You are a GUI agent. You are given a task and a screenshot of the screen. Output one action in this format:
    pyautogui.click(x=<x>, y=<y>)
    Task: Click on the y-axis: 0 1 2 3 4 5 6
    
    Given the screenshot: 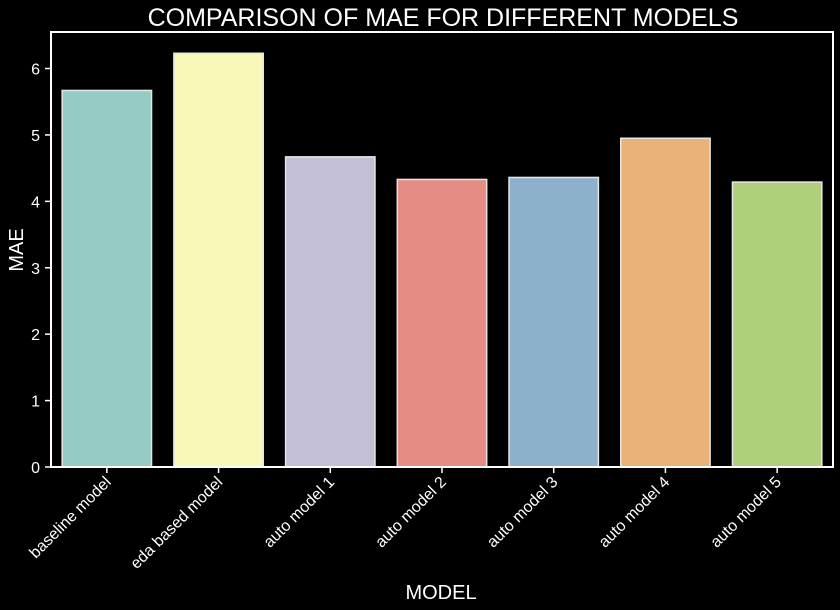 What is the action you would take?
    pyautogui.click(x=41, y=269)
    